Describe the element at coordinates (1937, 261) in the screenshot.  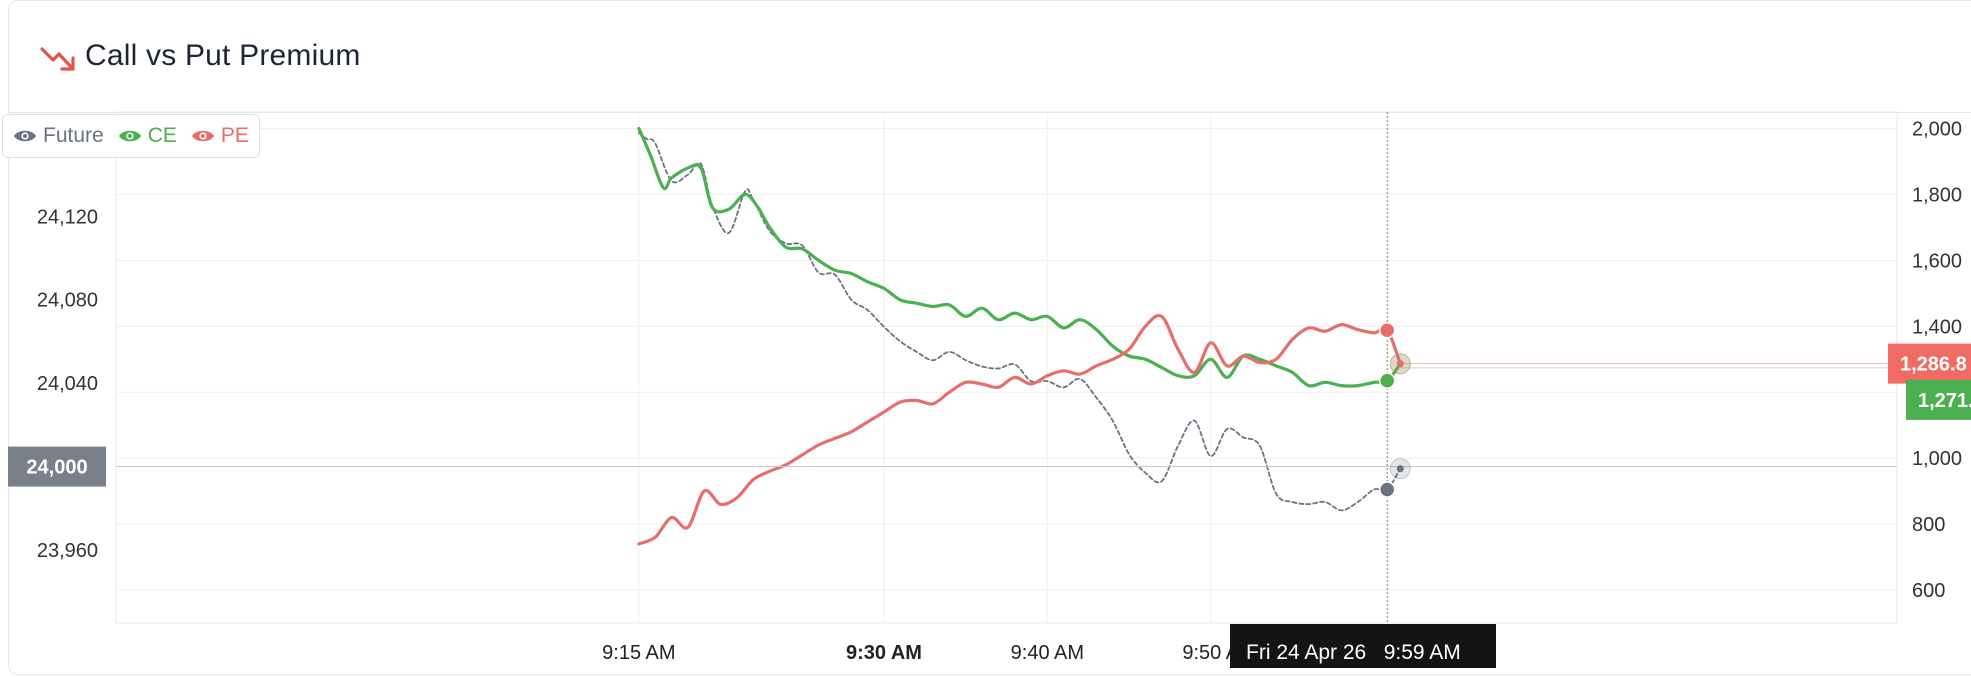
I see `right-axis-tick-label: 1,600` at that location.